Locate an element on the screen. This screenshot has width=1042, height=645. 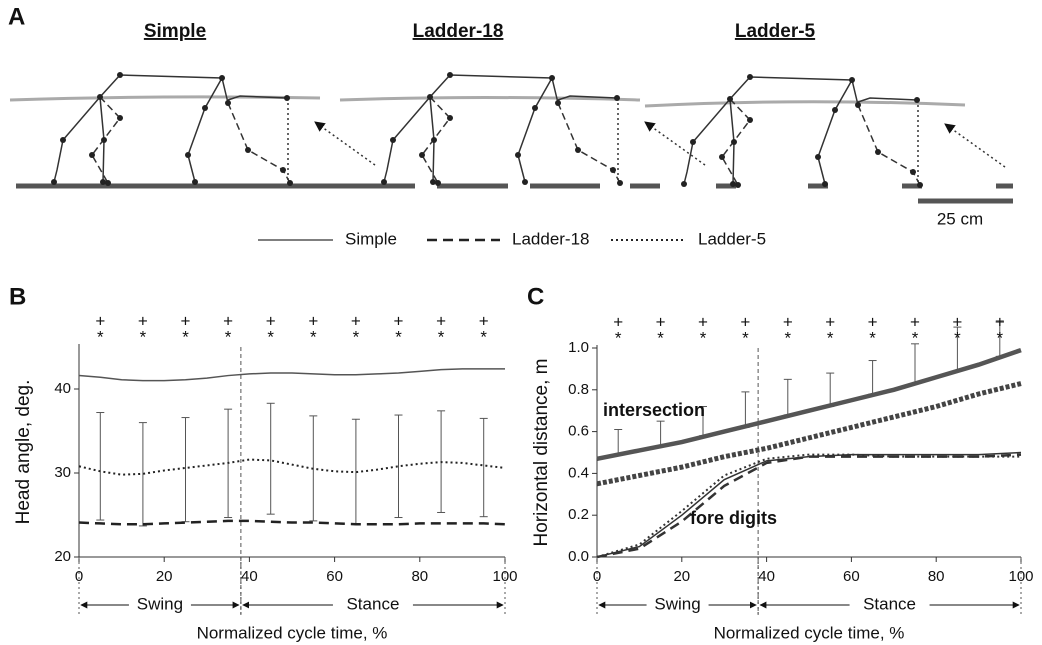
legend-label: Ladder-18 is located at coordinates (551, 238).